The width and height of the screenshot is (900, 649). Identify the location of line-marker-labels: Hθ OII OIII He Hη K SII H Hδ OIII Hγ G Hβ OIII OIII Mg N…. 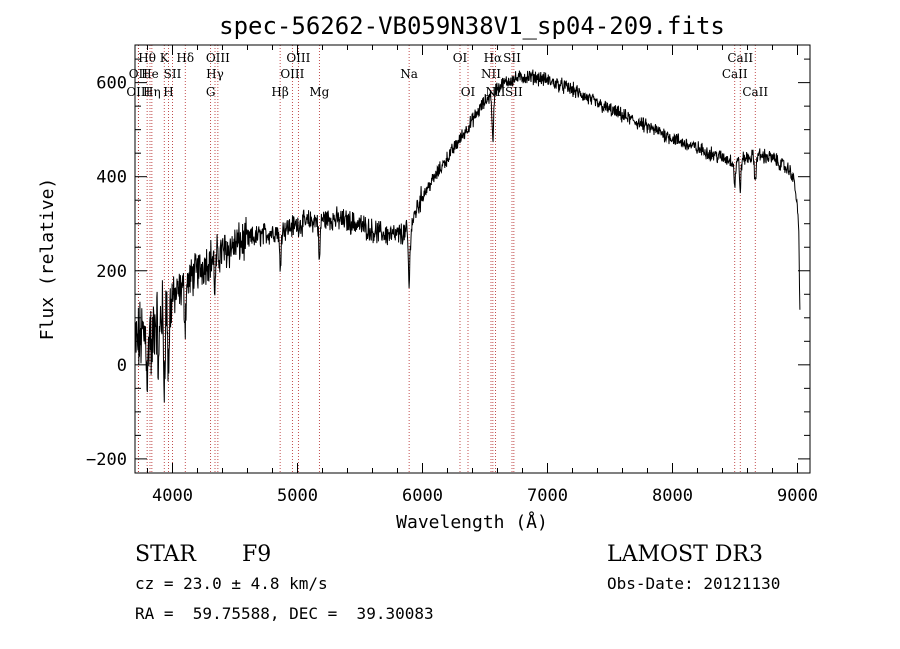
(447, 75).